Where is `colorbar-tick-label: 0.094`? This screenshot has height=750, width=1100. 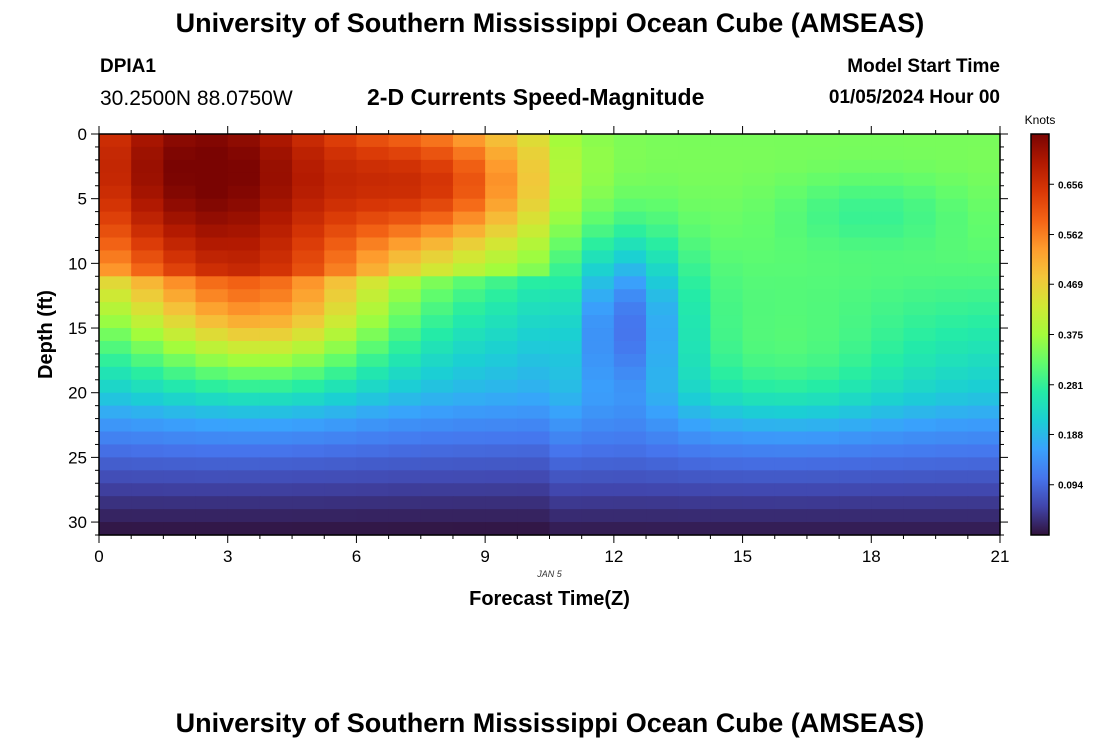 colorbar-tick-label: 0.094 is located at coordinates (1070, 486).